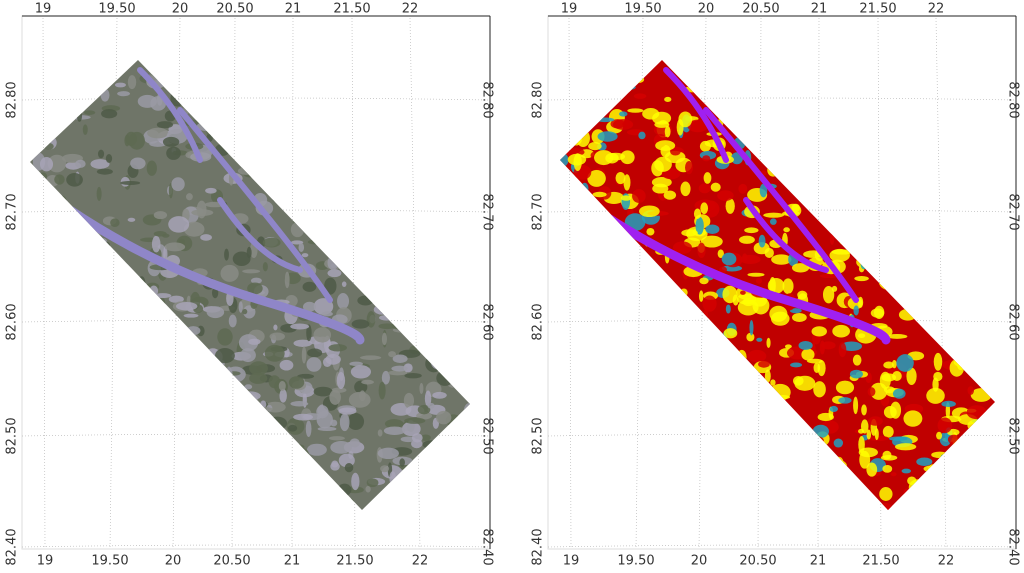  I want to click on longitude-label: 20.50, so click(231, 561).